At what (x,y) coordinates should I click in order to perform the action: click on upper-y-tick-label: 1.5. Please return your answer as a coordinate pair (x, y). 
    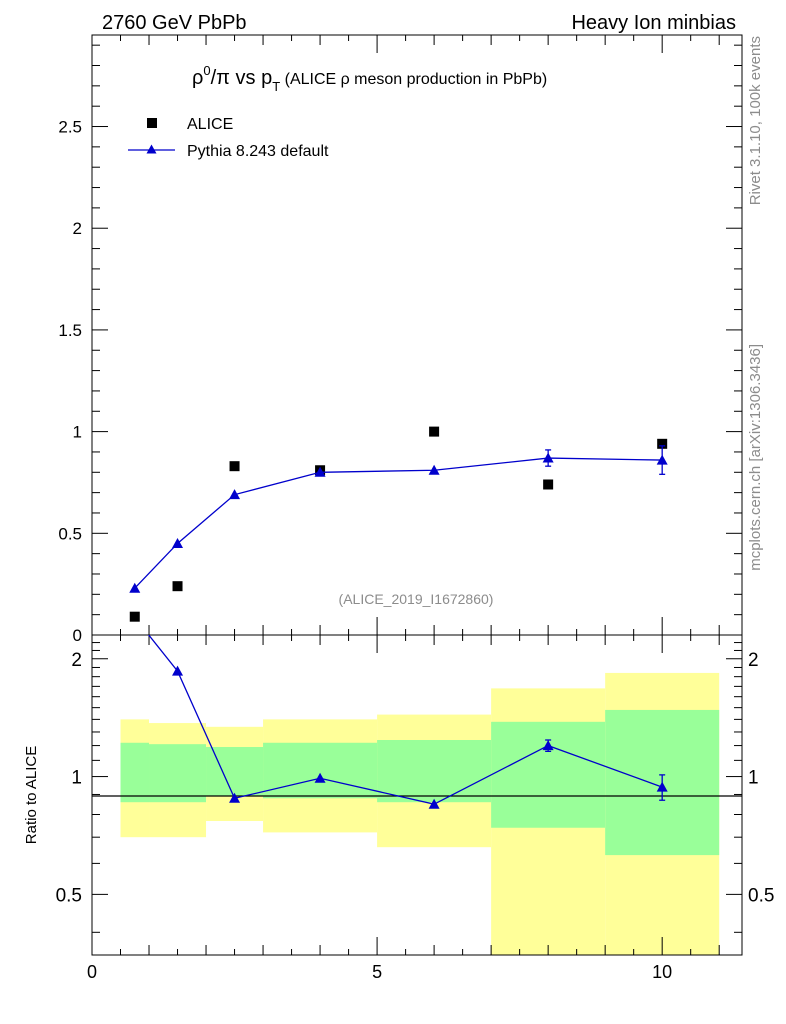
    Looking at the image, I should click on (70, 330).